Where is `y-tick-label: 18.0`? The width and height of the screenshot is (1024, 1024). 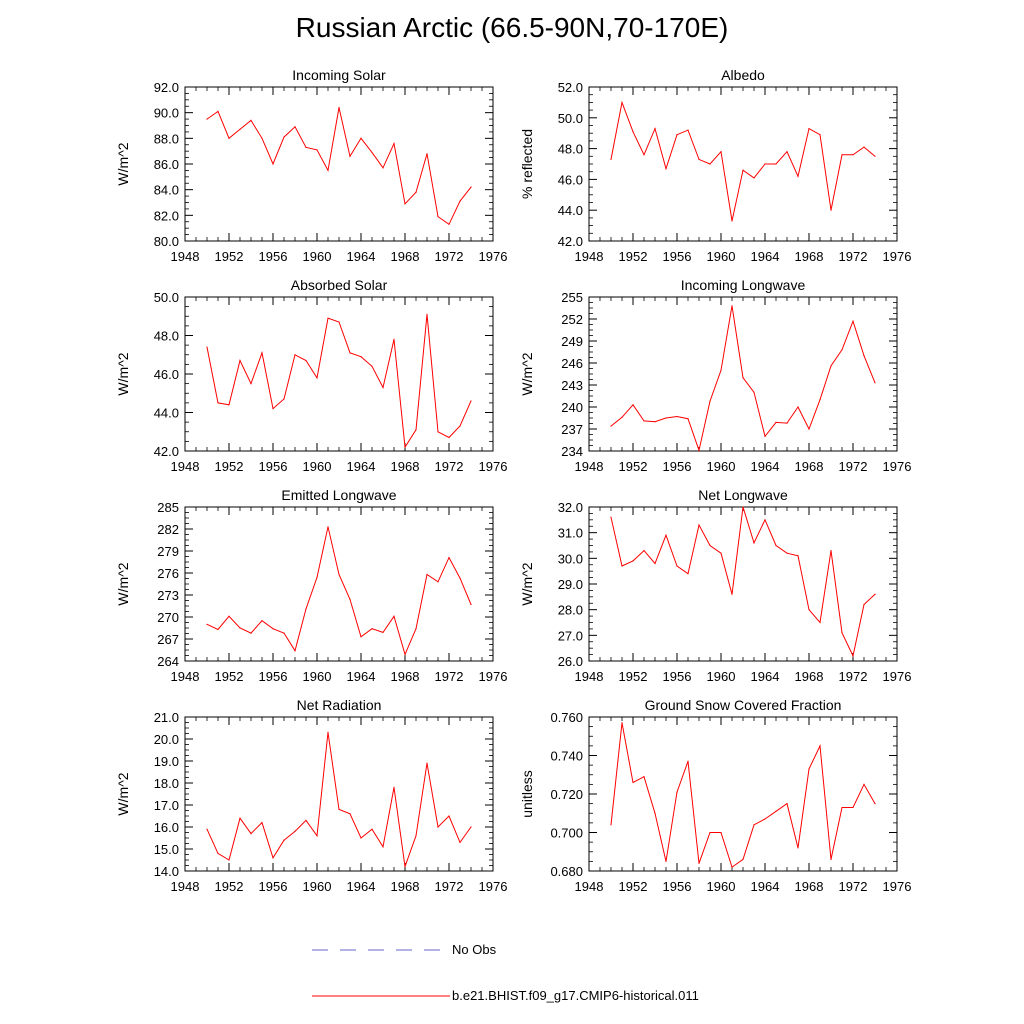 y-tick-label: 18.0 is located at coordinates (166, 783).